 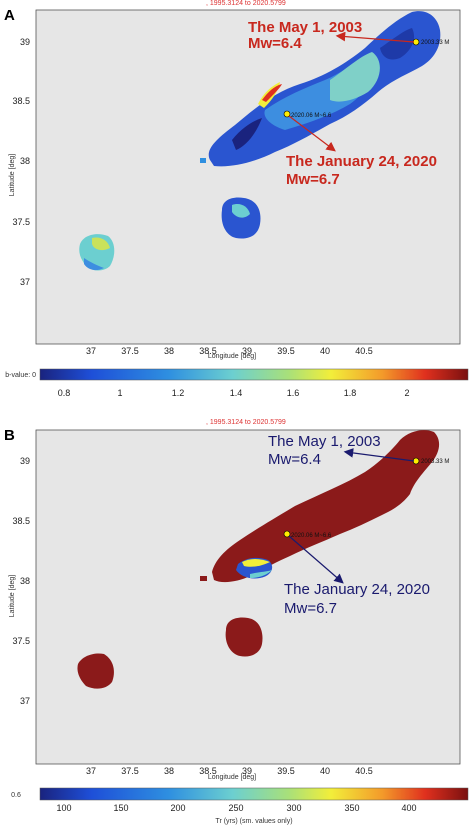 I want to click on quake-2003-b: 2003.33 M The May 1, 2003 Mw=6.4, so click(x=358, y=450).